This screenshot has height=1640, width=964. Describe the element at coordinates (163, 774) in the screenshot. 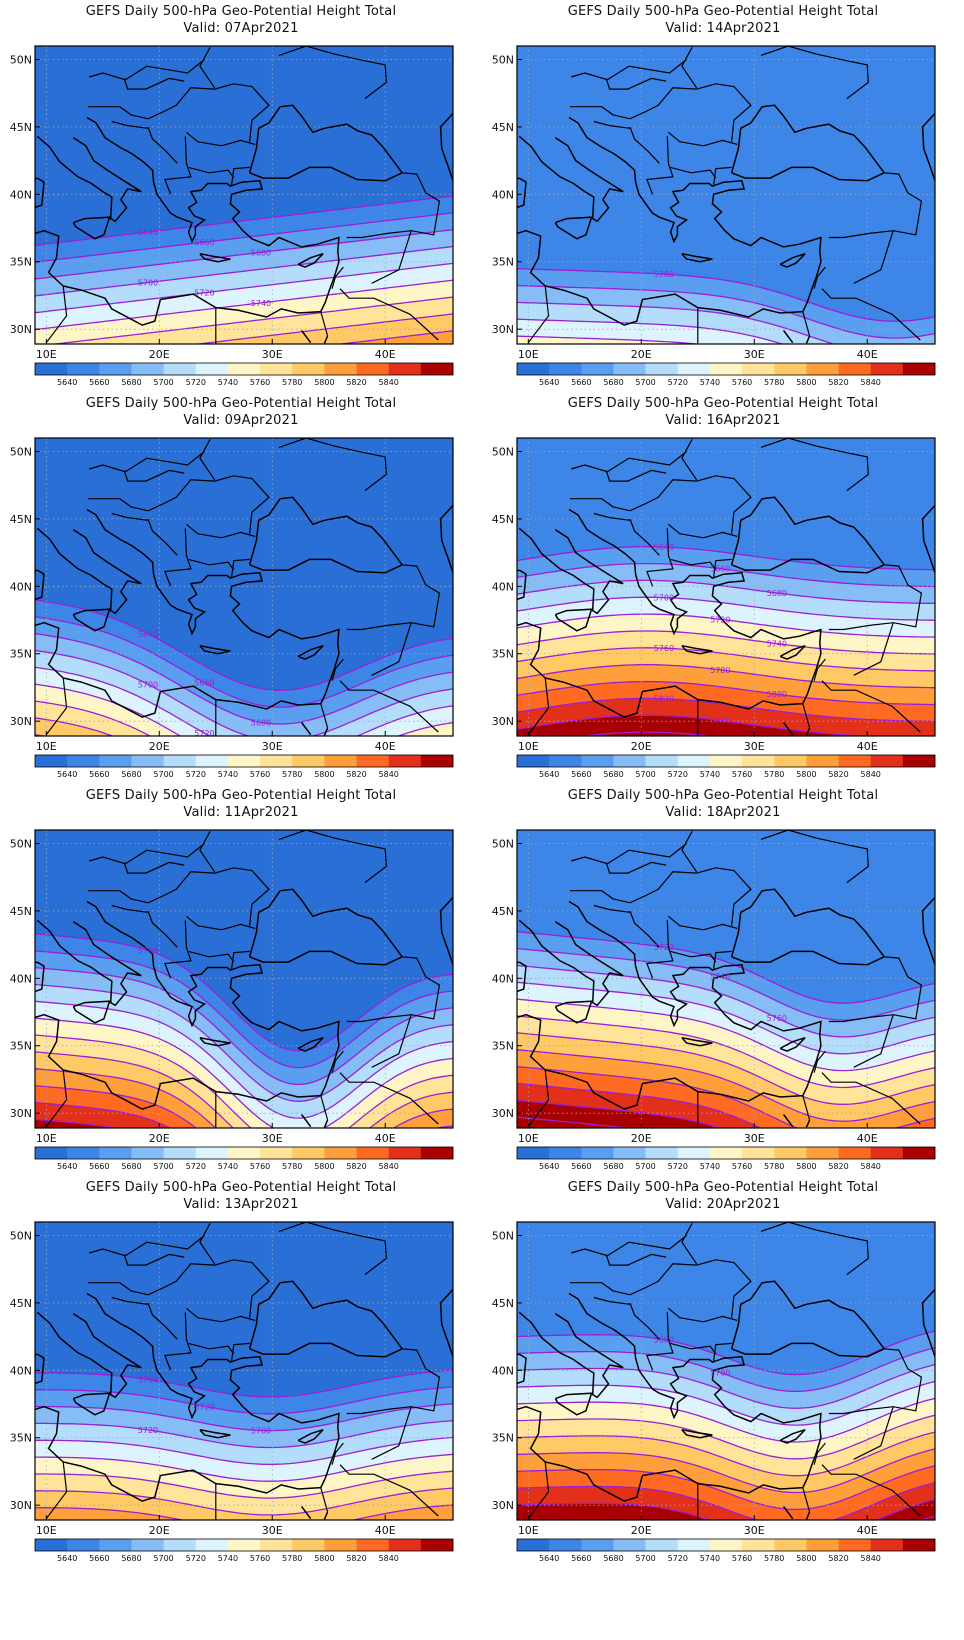

I see `colorbar-label: 5700` at that location.